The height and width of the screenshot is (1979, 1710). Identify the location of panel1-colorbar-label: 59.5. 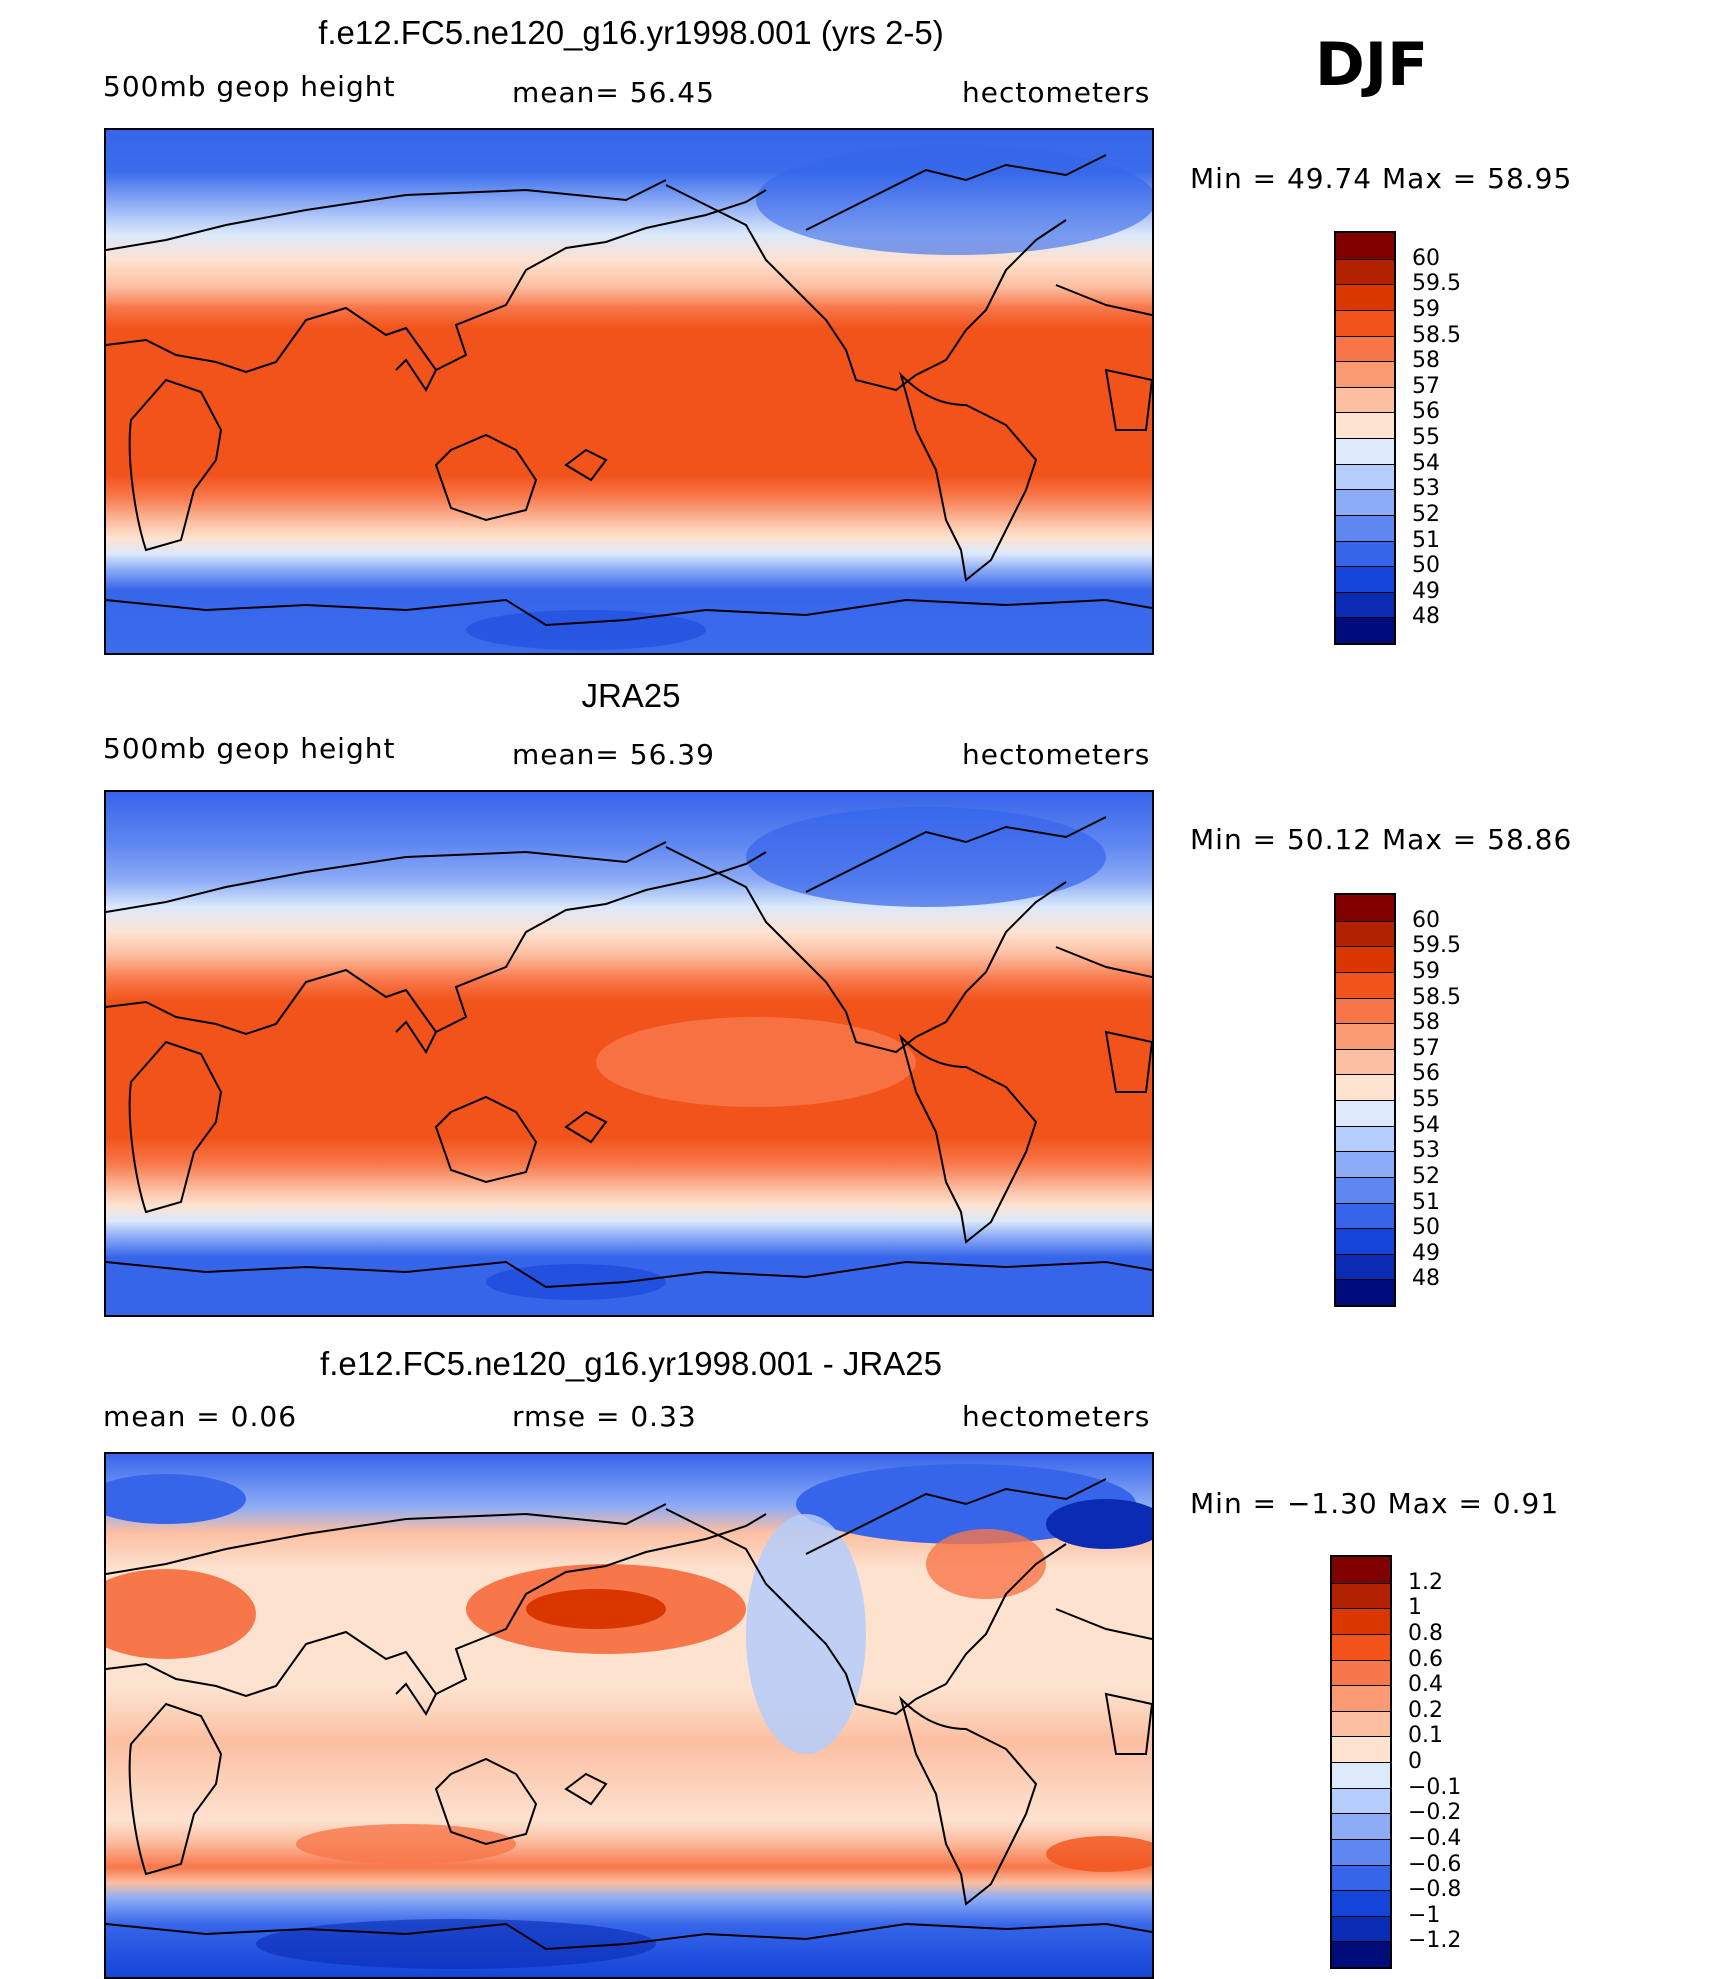
(1436, 284).